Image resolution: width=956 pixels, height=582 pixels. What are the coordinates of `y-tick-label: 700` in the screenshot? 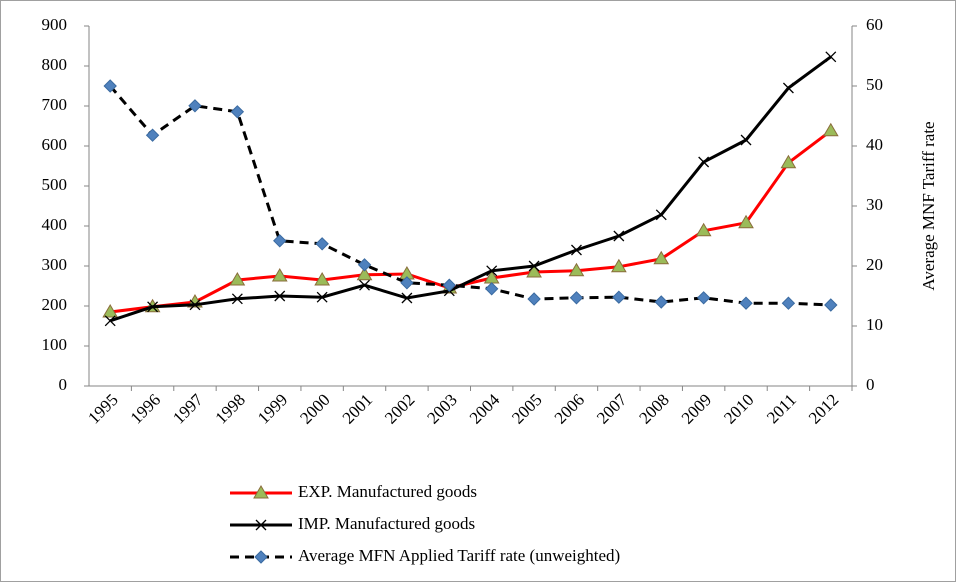 It's located at (55, 104).